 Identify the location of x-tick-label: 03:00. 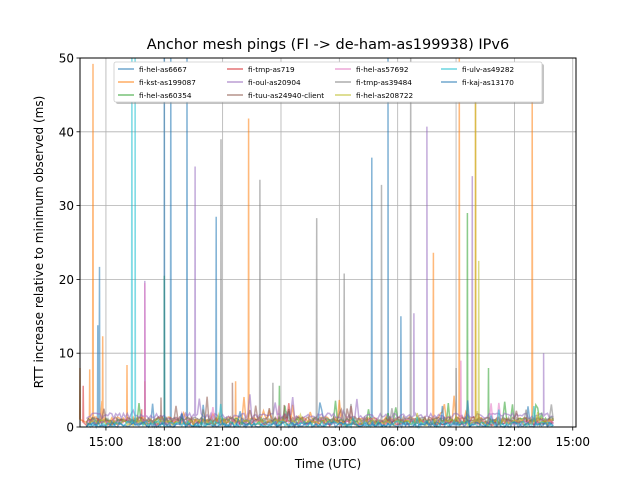
(339, 442).